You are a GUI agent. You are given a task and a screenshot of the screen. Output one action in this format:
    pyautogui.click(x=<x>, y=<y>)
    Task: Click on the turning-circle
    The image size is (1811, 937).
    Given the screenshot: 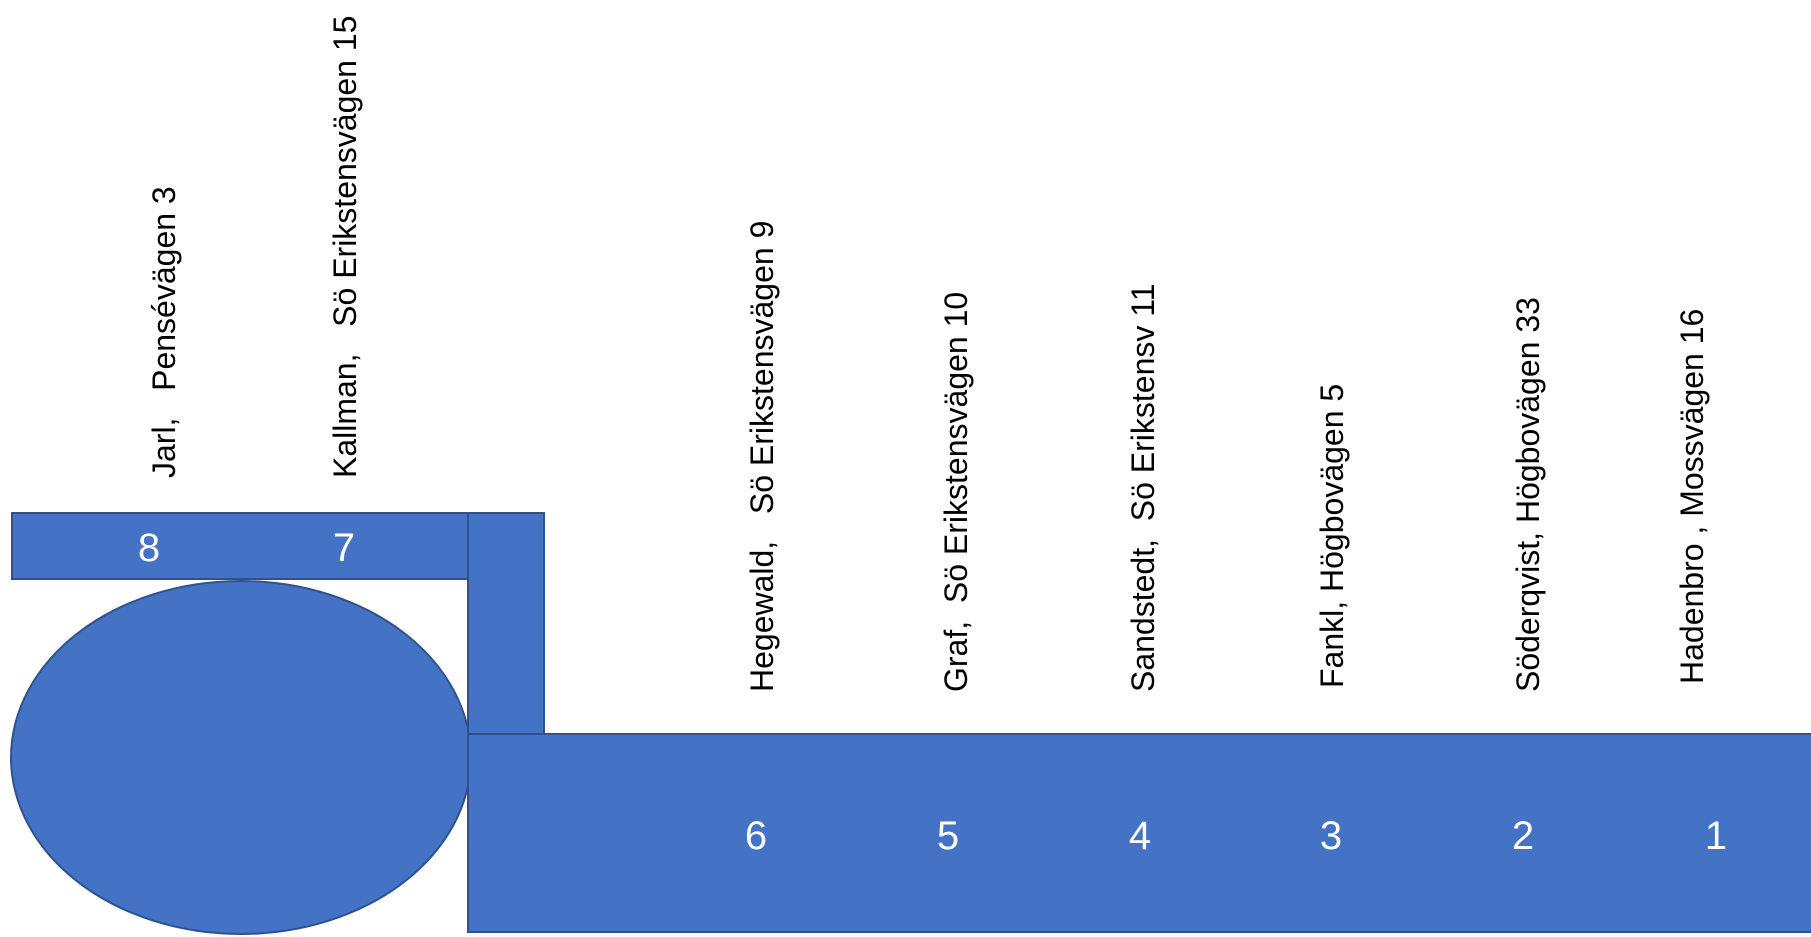 What is the action you would take?
    pyautogui.click(x=241, y=757)
    